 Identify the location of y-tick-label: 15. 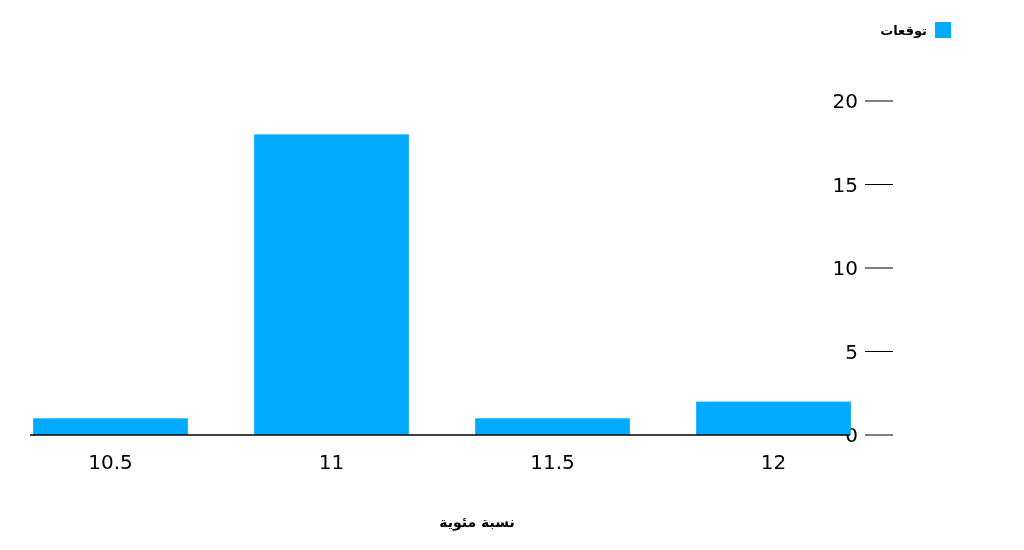
(845, 184).